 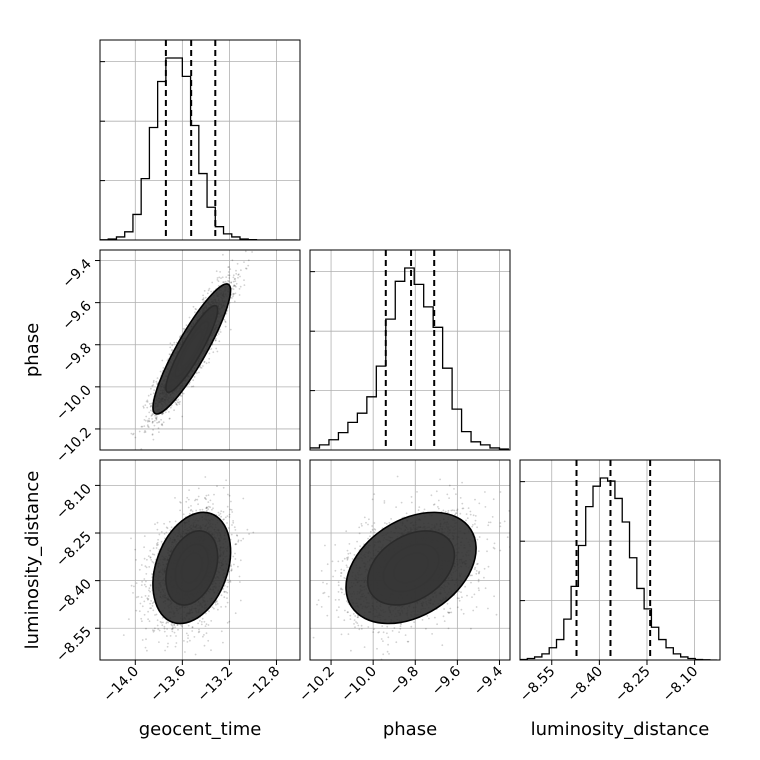 I want to click on y-tick-label: −9.4, so click(x=76, y=273).